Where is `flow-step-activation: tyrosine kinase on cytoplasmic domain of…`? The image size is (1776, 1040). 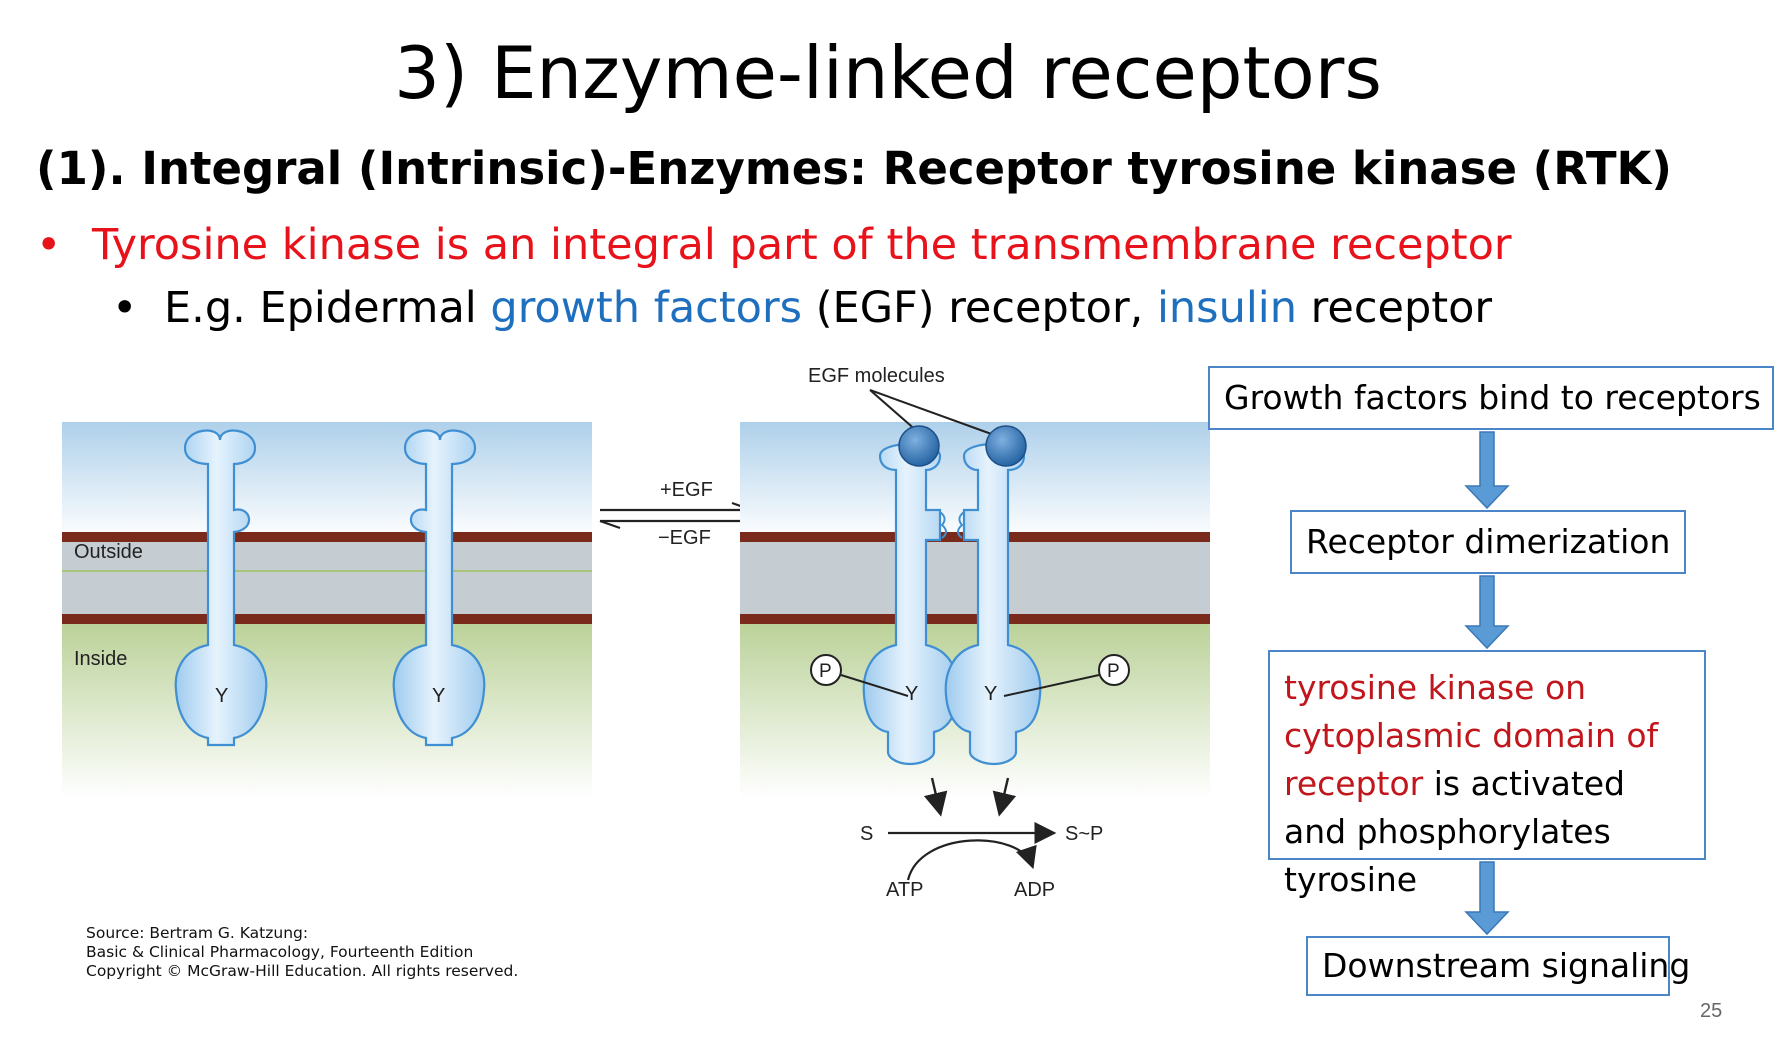
flow-step-activation: tyrosine kinase on cytoplasmic domain of… is located at coordinates (1487, 774).